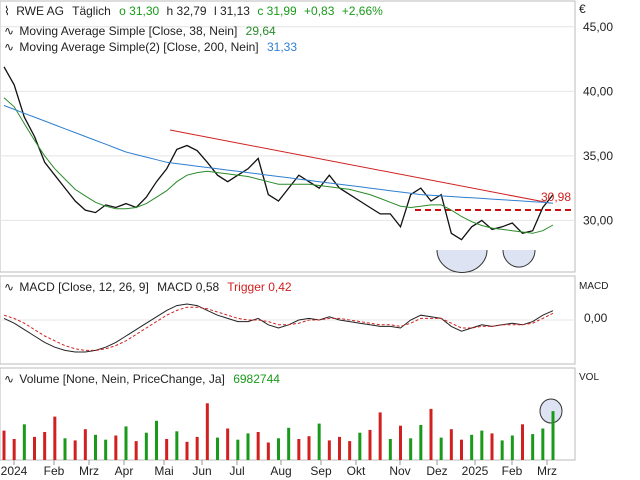 This screenshot has width=640, height=480. I want to click on x-label: Aug, so click(280, 471).